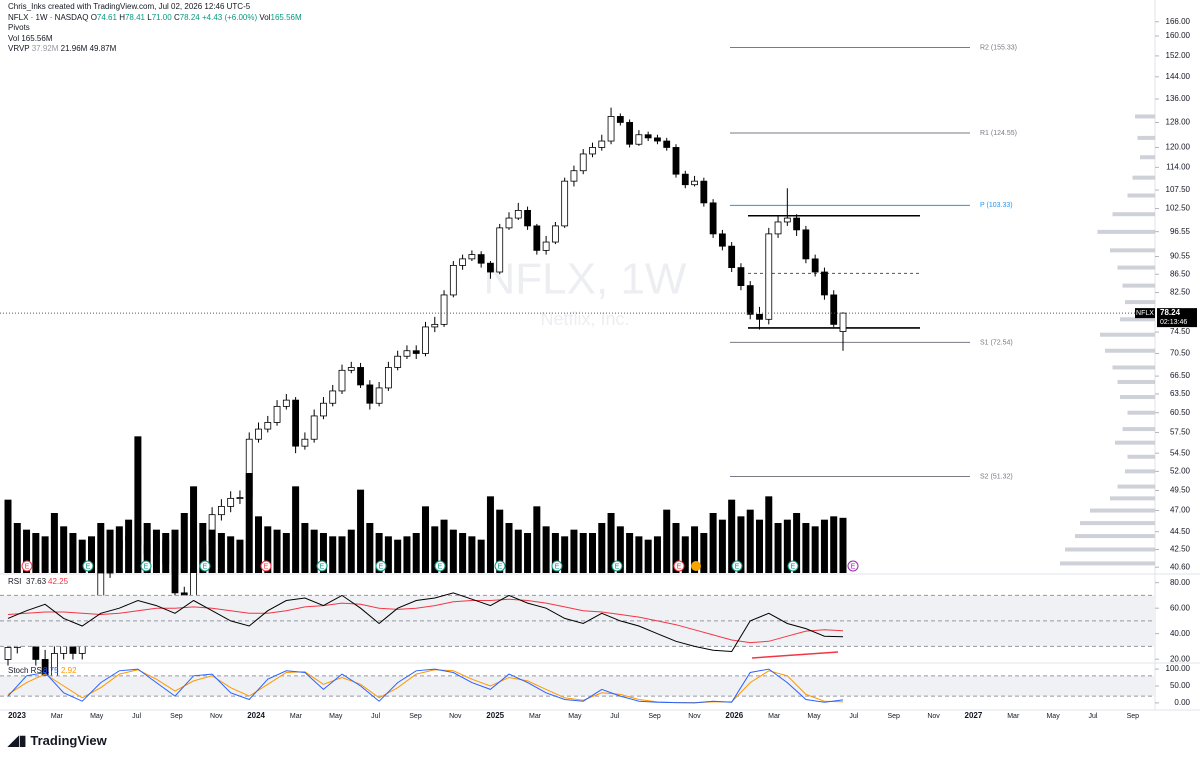 The height and width of the screenshot is (757, 1200). What do you see at coordinates (1180, 582) in the screenshot?
I see `y-tick-label: 80.00` at bounding box center [1180, 582].